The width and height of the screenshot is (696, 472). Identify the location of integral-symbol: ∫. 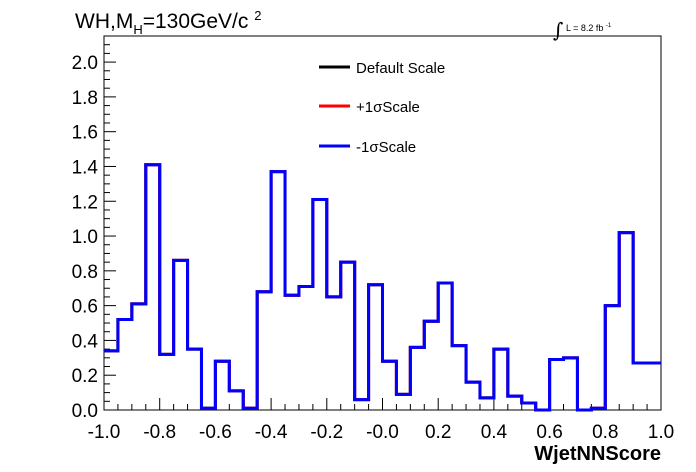
(558, 30).